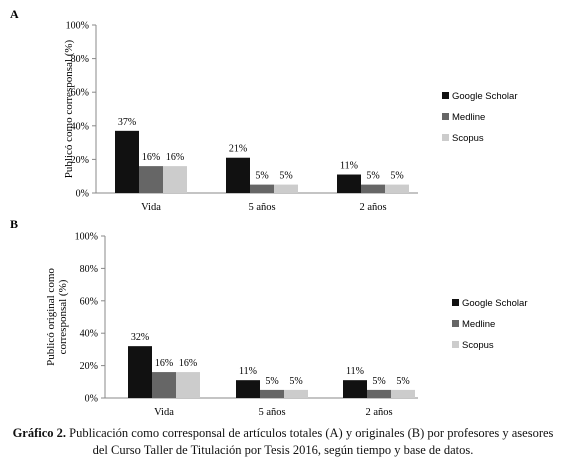  Describe the element at coordinates (127, 122) in the screenshot. I see `data-label: 37%` at that location.